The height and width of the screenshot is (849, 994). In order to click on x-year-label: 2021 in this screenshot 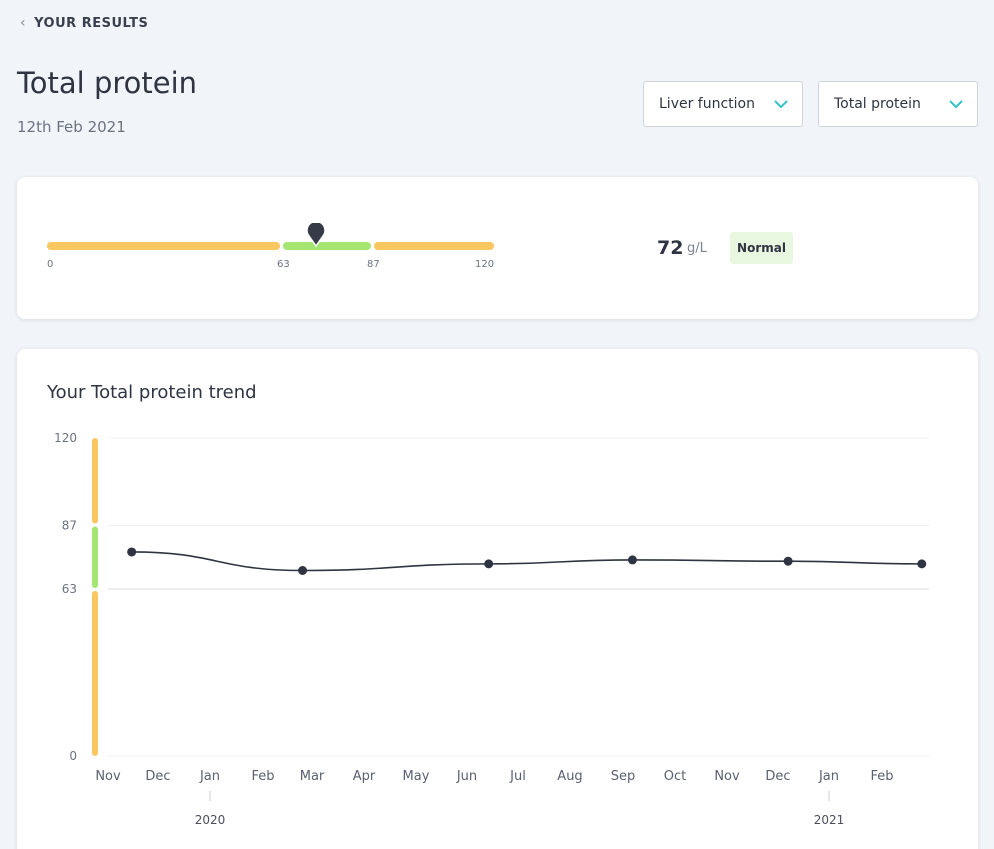, I will do `click(829, 820)`.